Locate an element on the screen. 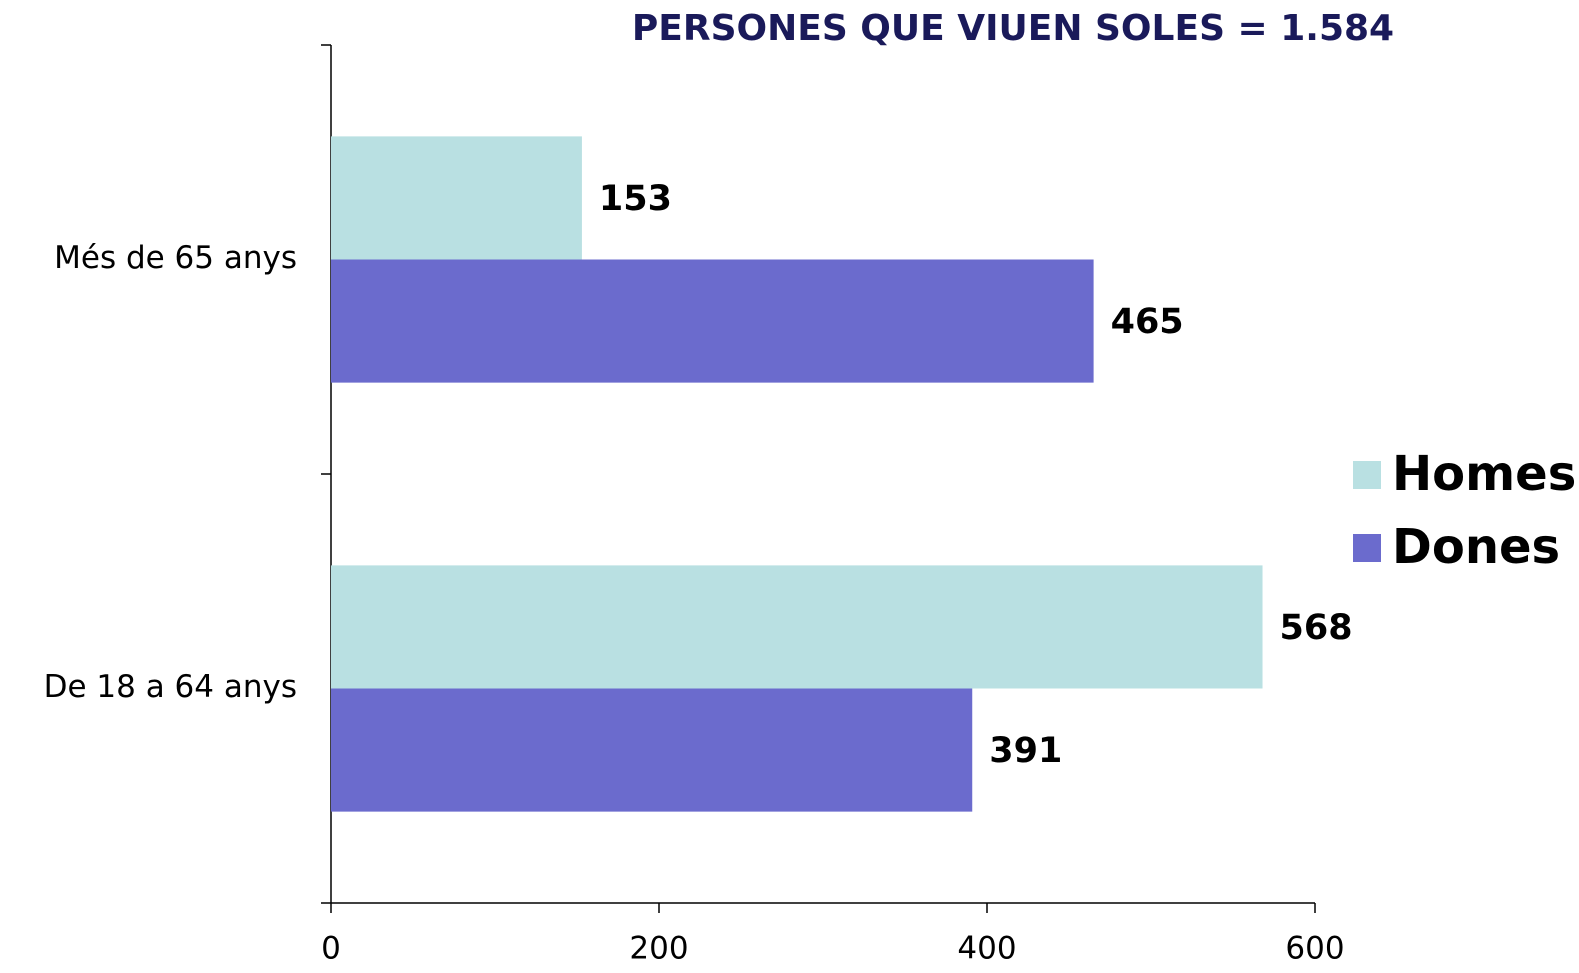  chart-title: PERSONES QUE VIUEN SOLES = 1.584 is located at coordinates (1013, 28).